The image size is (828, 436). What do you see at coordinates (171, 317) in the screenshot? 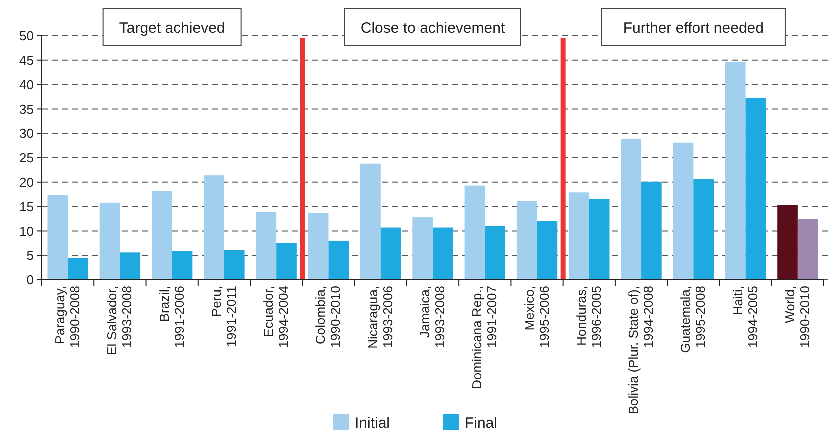
I see `x-tick-label: Brazil, 1991-2006` at bounding box center [171, 317].